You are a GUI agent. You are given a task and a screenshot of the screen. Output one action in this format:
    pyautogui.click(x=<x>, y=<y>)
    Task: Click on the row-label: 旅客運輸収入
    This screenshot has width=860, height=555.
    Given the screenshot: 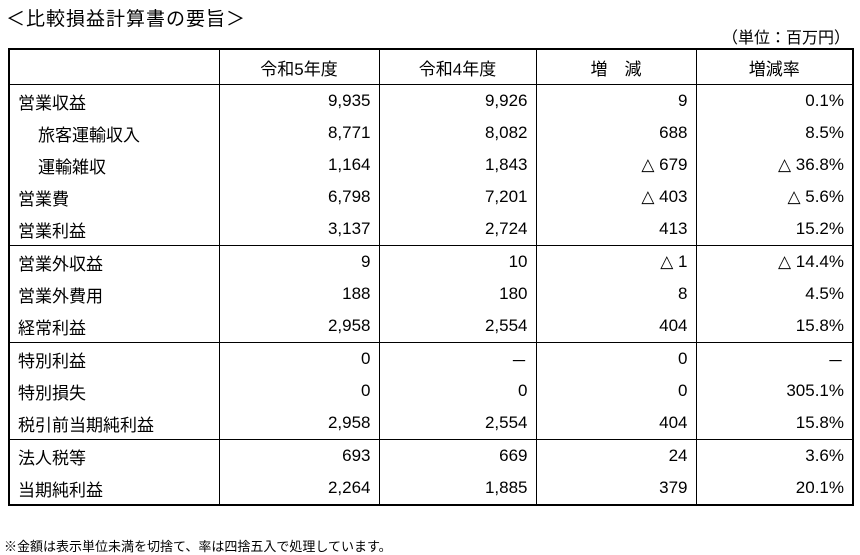 What is the action you would take?
    pyautogui.click(x=113, y=133)
    